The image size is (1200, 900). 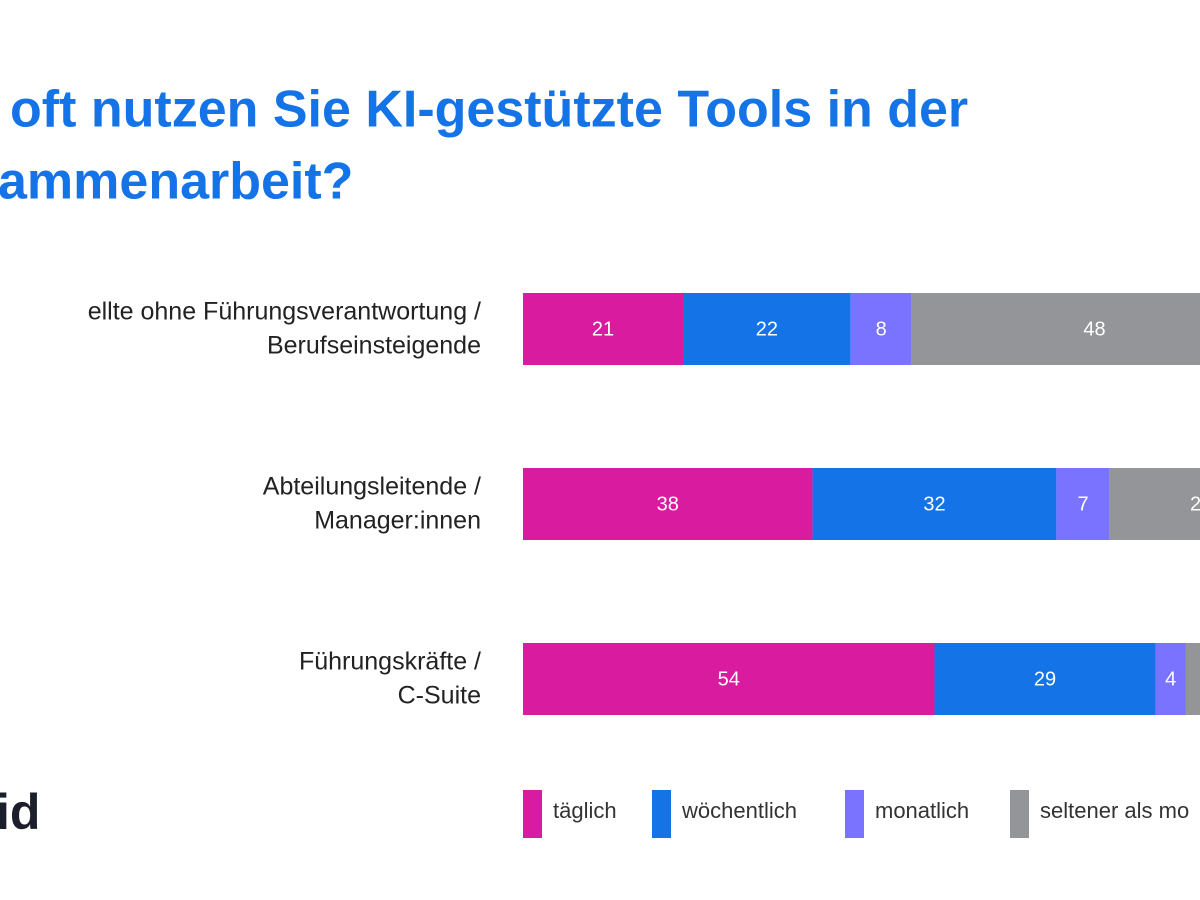 I want to click on logo: id, so click(x=20, y=812).